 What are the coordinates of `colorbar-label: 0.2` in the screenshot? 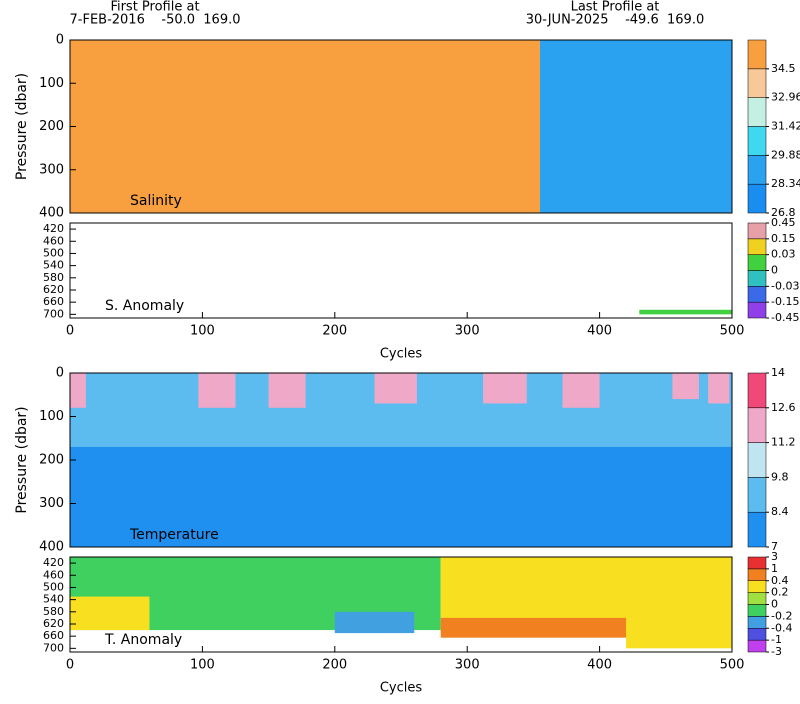 It's located at (780, 592).